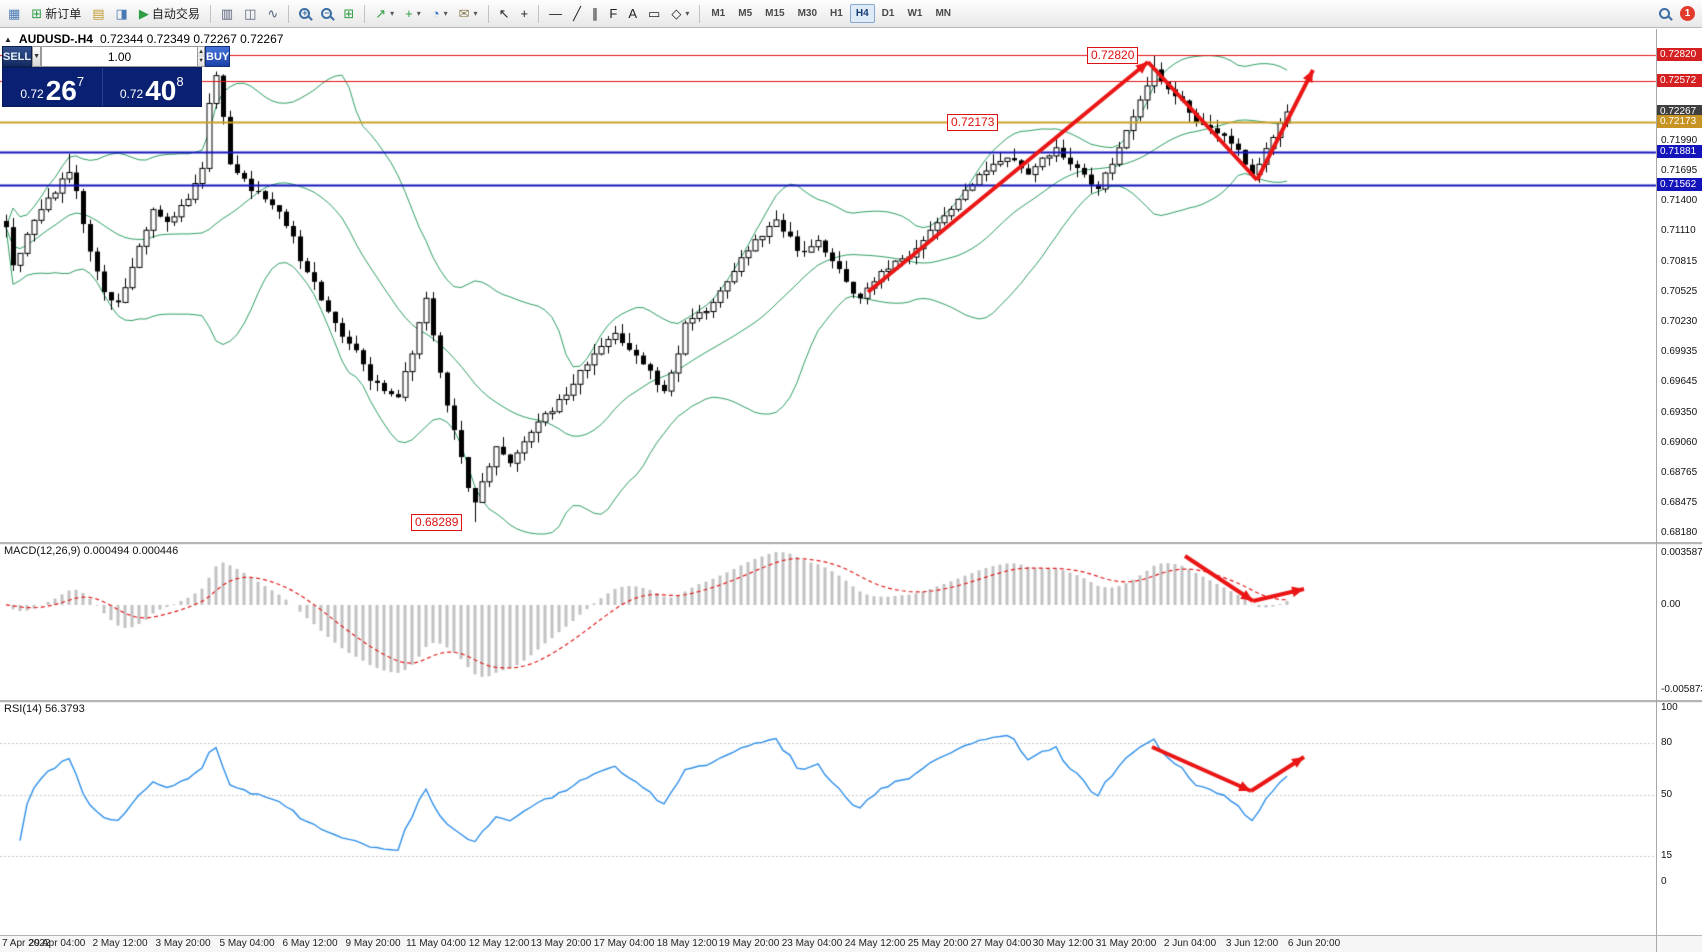 The height and width of the screenshot is (952, 1702). Describe the element at coordinates (624, 943) in the screenshot. I see `time-axis-label: 17 May 04:00` at that location.